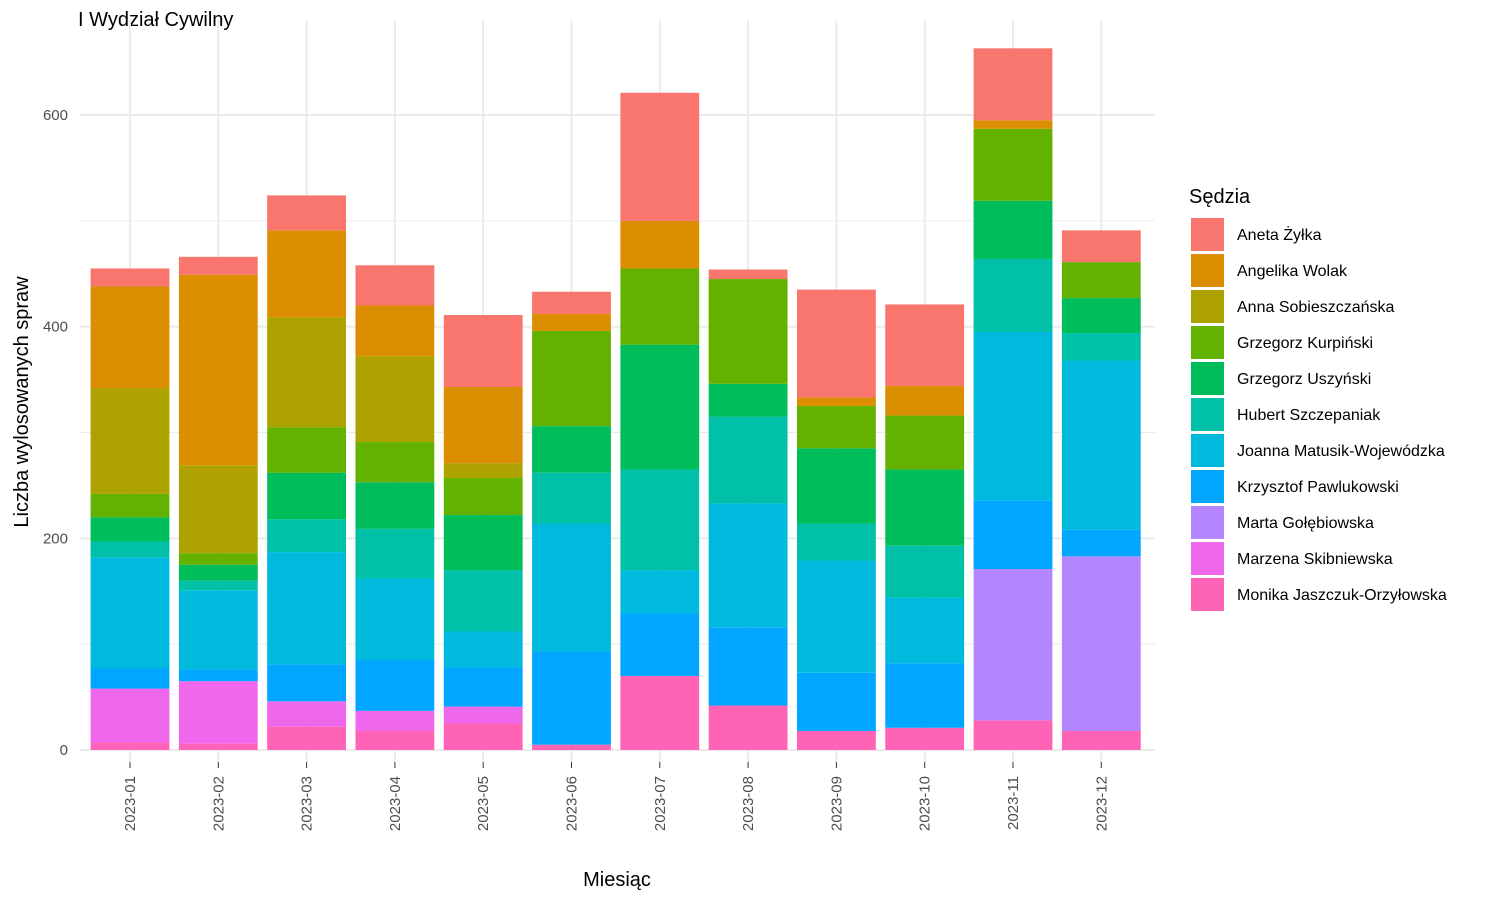 The width and height of the screenshot is (1500, 900). I want to click on legend-entry-label: Marzena Skibniewska, so click(1315, 559).